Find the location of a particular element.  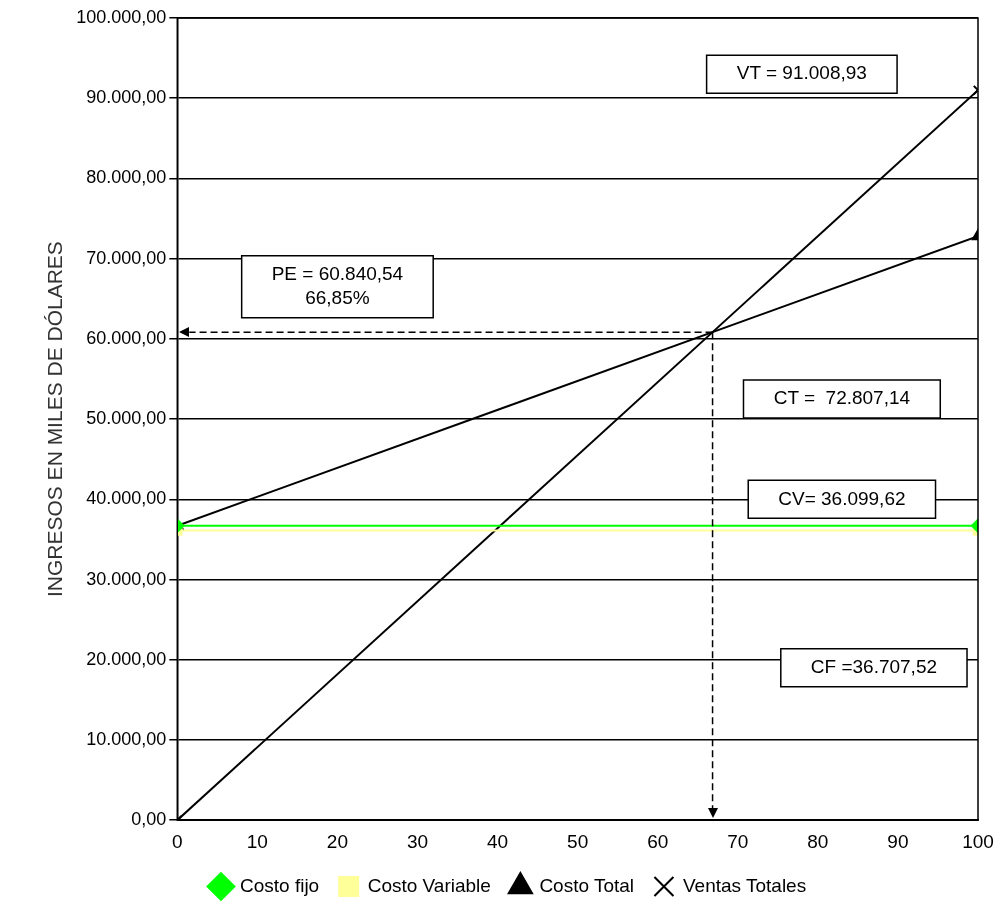

y-axis-title: INGRESOS EN MILES DE DÓLARES is located at coordinates (55, 419).